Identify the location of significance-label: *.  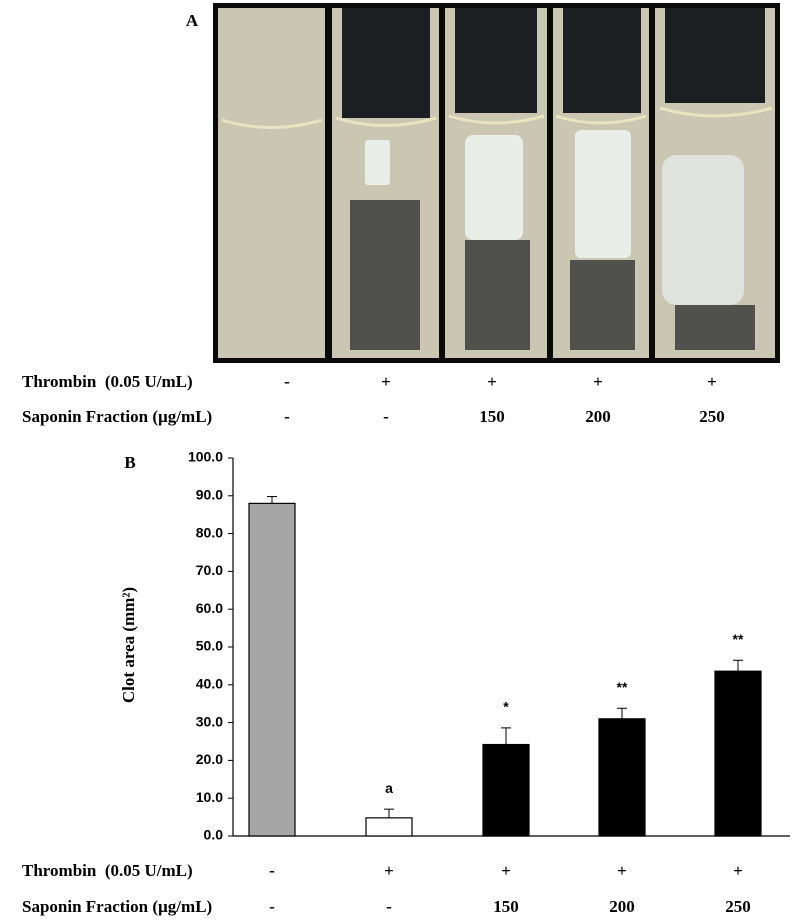
(506, 707).